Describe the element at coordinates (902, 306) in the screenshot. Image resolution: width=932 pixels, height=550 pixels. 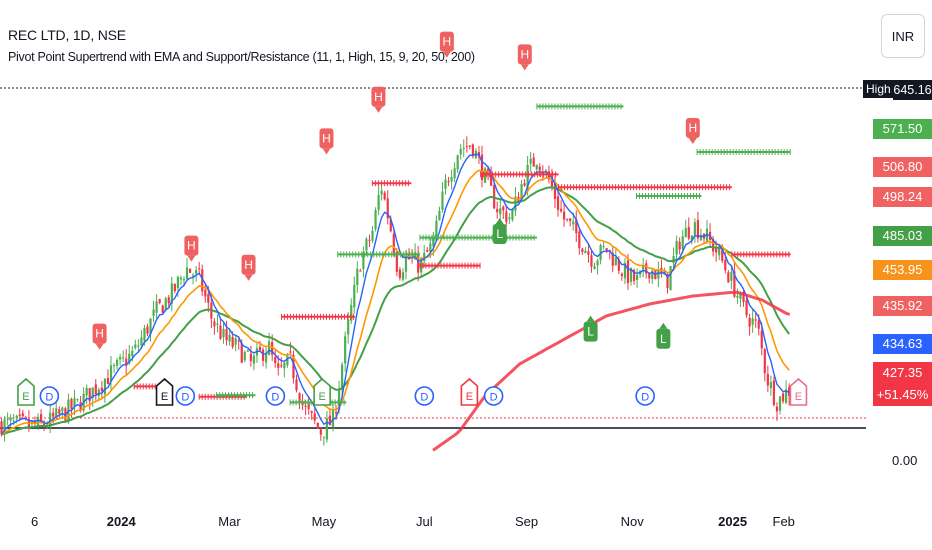
I see `price-scale-label: 435.92` at that location.